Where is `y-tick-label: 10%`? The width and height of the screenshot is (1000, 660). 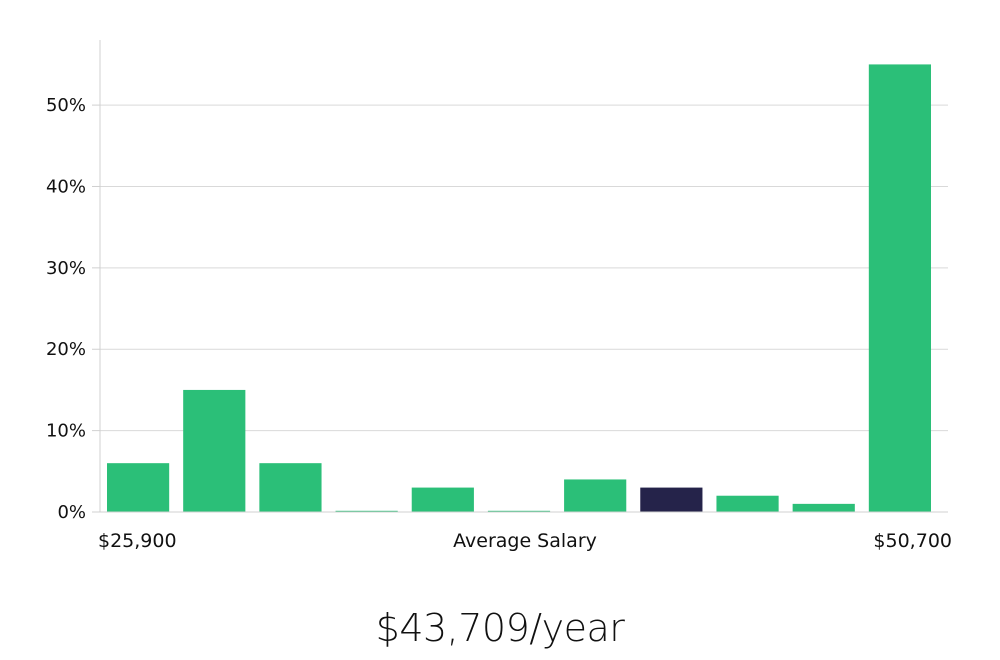 y-tick-label: 10% is located at coordinates (66, 431).